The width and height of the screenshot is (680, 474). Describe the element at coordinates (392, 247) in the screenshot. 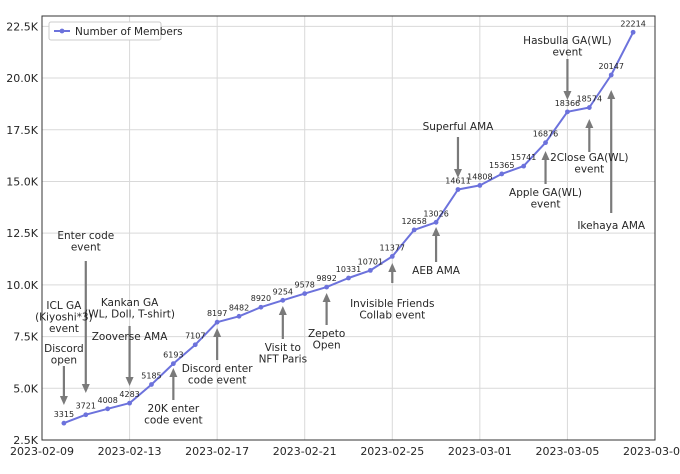

I see `data-label: 11377` at that location.